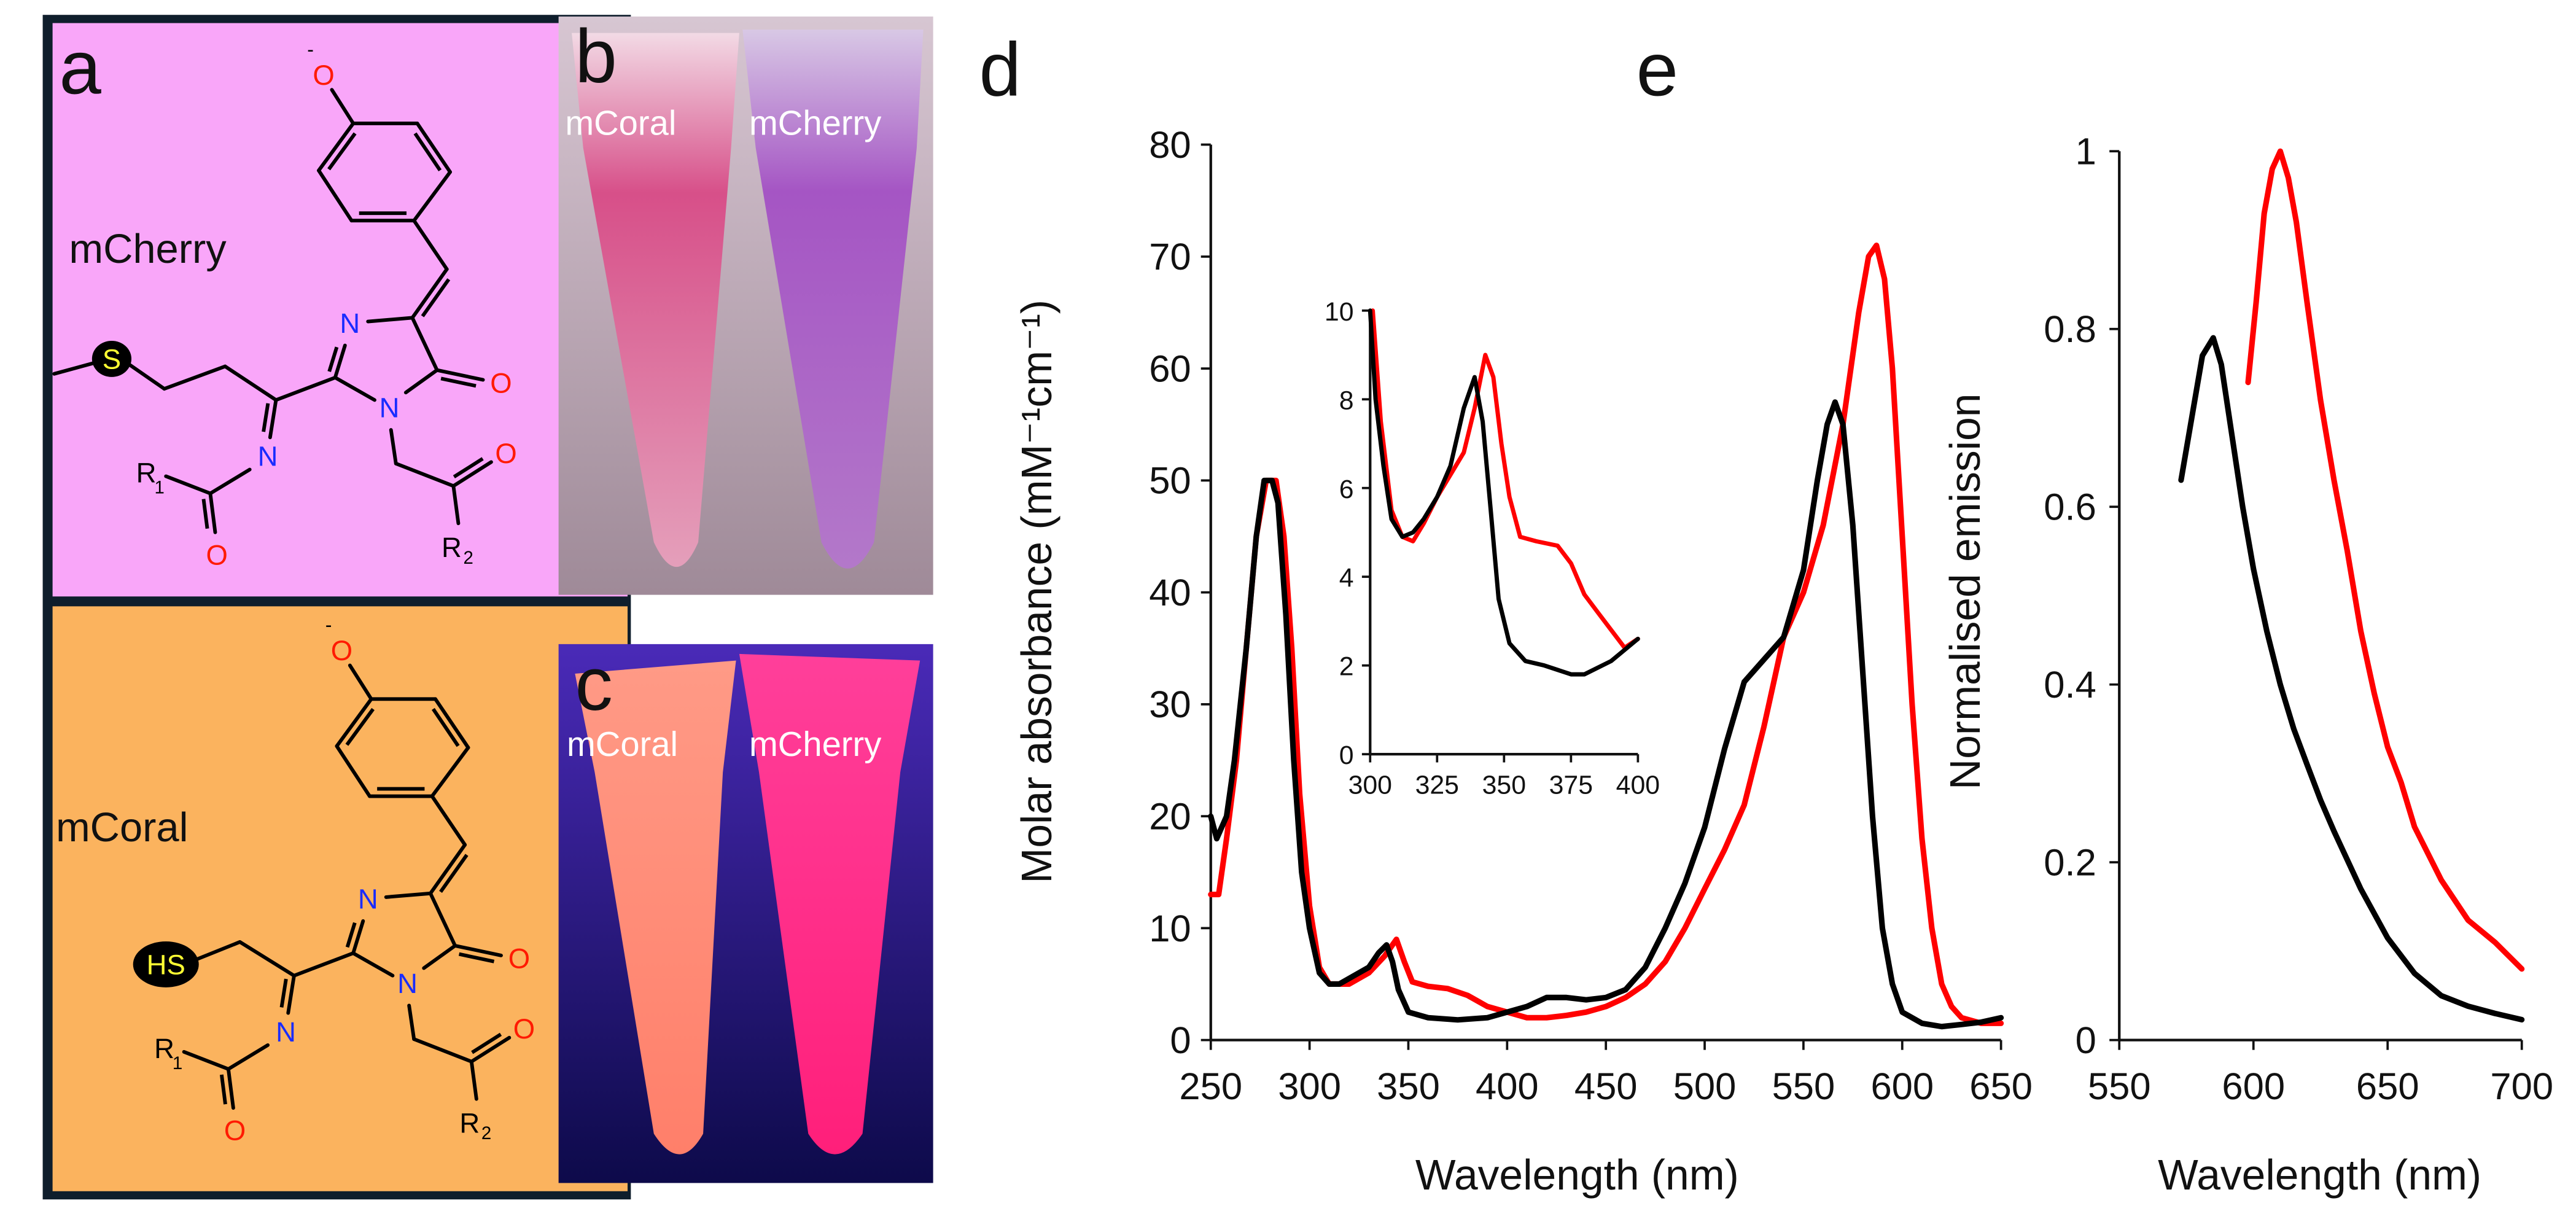  I want to click on thiol-label: HS, so click(166, 964).